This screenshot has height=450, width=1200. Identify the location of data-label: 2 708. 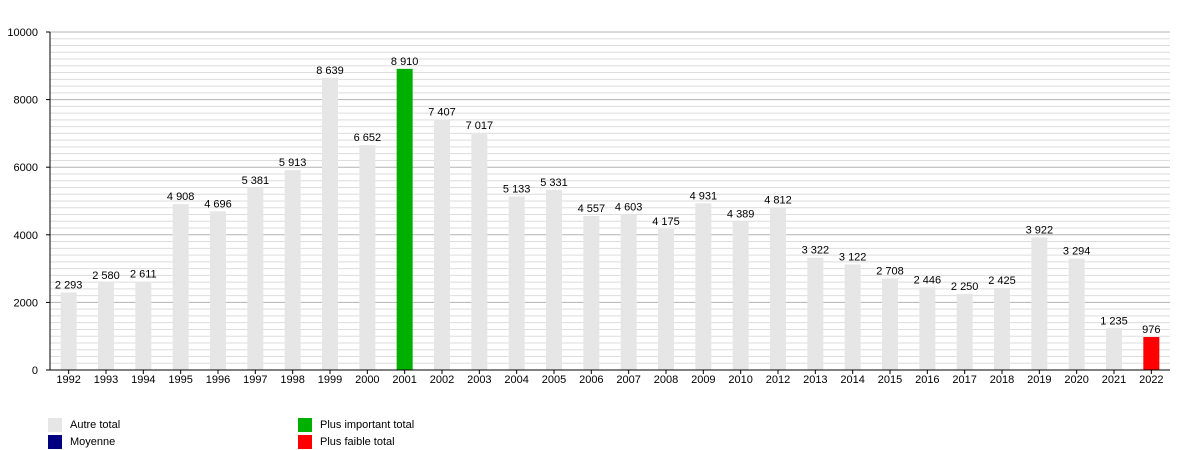
(890, 271).